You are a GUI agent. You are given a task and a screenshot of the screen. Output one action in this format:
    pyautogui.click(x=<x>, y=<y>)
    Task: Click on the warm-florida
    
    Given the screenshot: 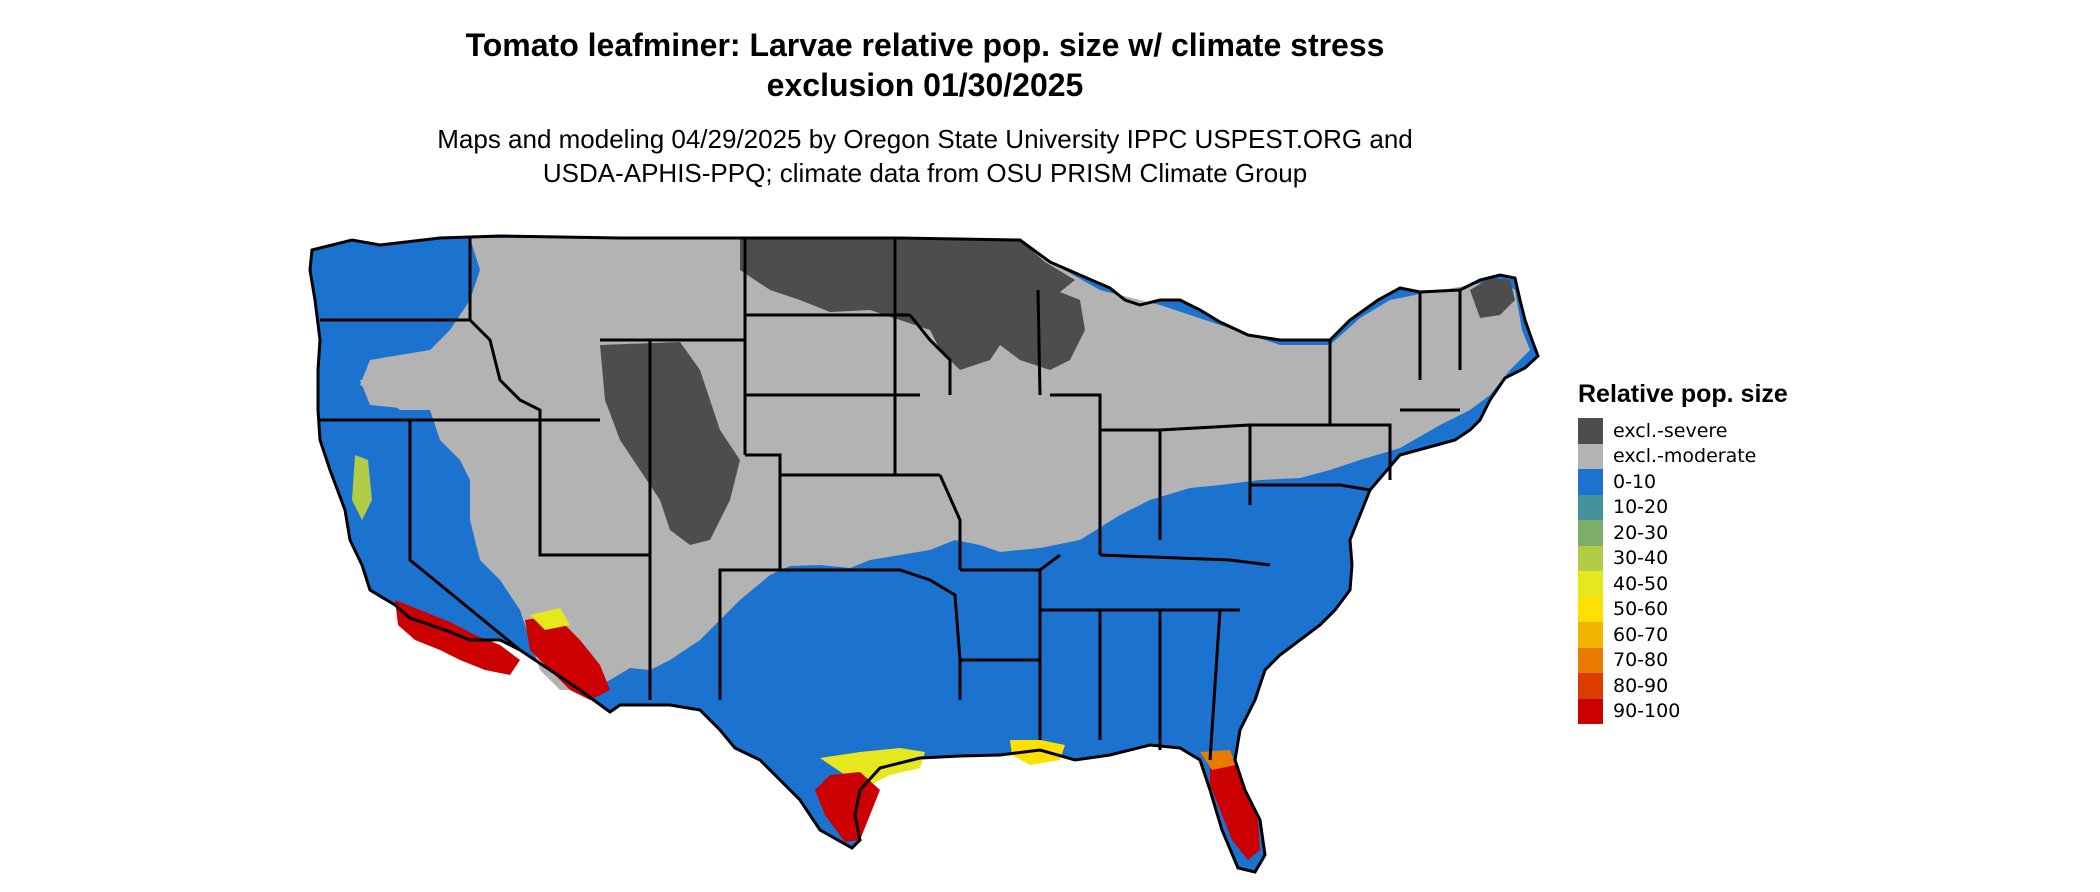 What is the action you would take?
    pyautogui.click(x=1235, y=809)
    